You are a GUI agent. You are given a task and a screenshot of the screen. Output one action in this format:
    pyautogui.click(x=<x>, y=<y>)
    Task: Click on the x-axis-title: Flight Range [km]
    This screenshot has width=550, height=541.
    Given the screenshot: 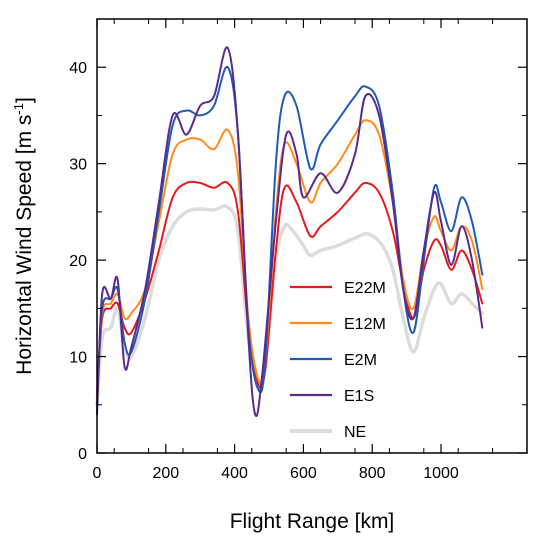 What is the action you would take?
    pyautogui.click(x=312, y=521)
    